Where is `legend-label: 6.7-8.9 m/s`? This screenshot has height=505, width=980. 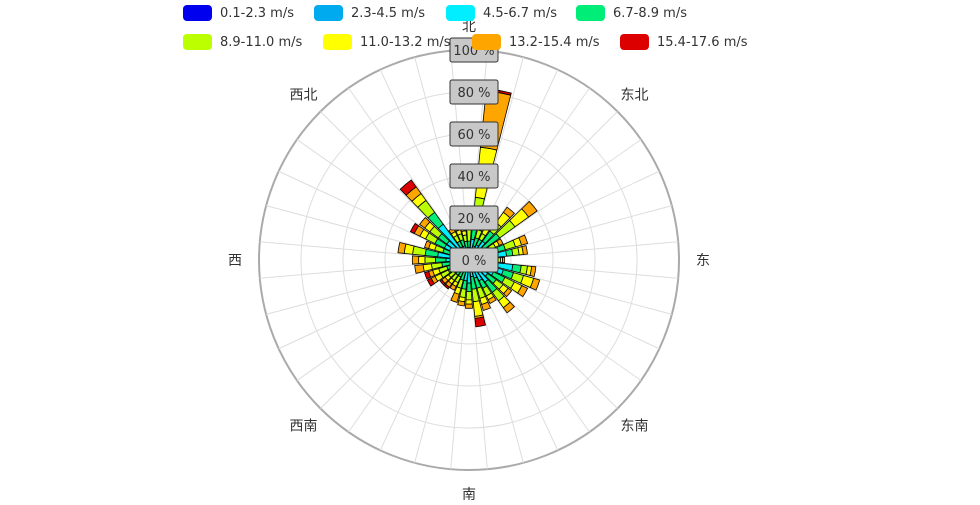
legend-label: 6.7-8.9 m/s is located at coordinates (650, 13).